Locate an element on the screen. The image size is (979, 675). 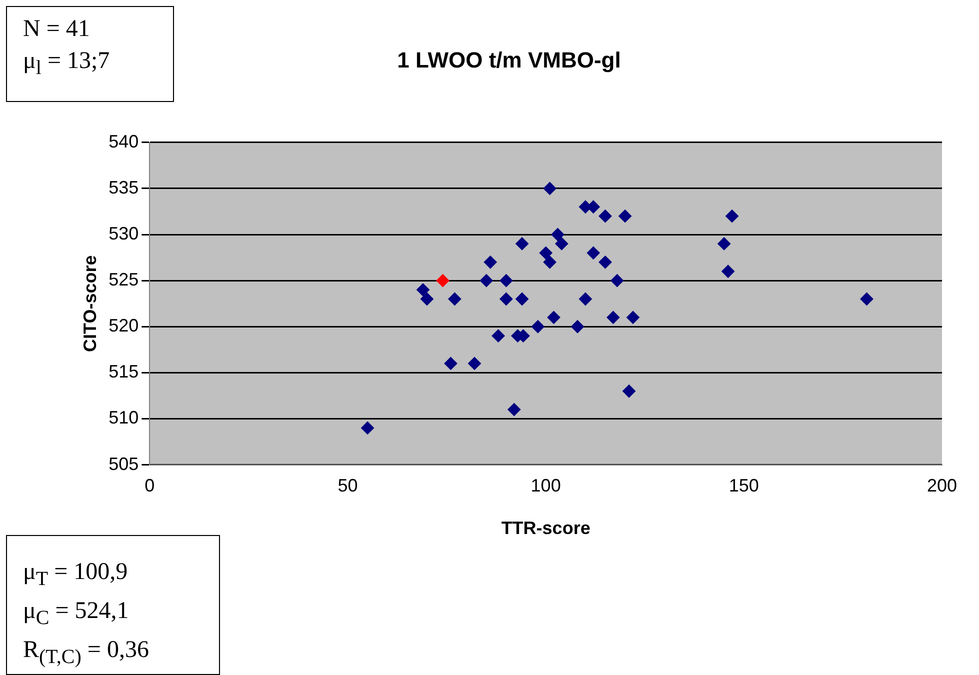
y-tick-label: 535 is located at coordinates (123, 187).